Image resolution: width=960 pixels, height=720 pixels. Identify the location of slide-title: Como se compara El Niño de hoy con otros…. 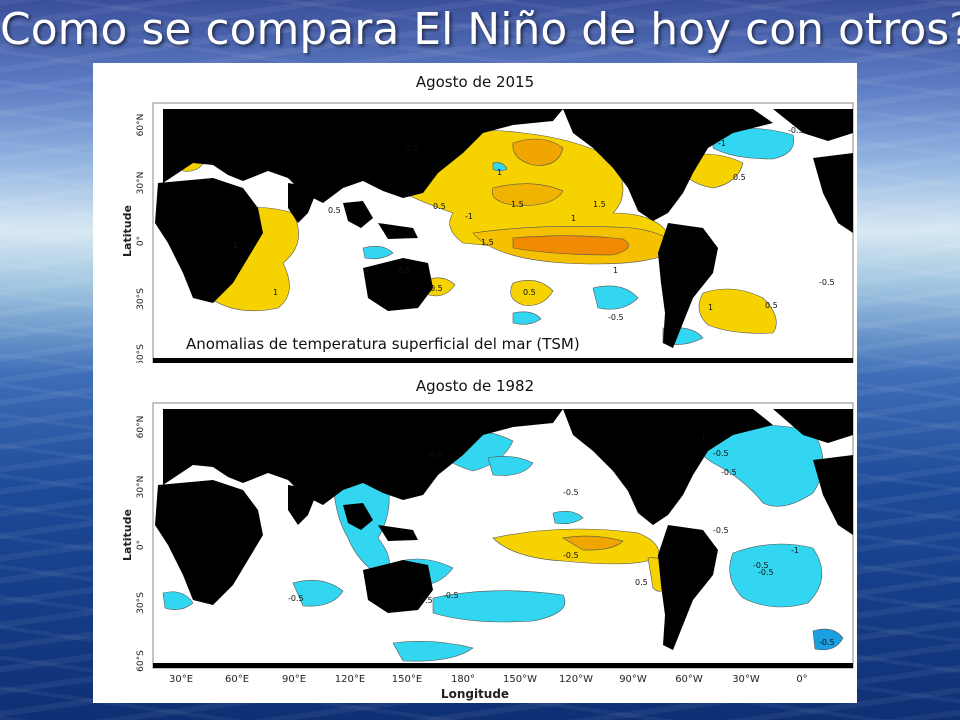
(480, 29).